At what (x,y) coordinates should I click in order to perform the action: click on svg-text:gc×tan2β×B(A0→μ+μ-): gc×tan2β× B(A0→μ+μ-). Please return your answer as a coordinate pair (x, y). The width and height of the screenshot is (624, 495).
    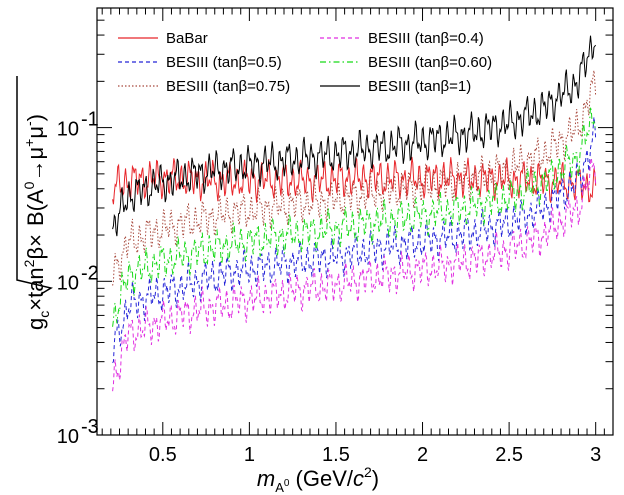
    Looking at the image, I should click on (36, 222).